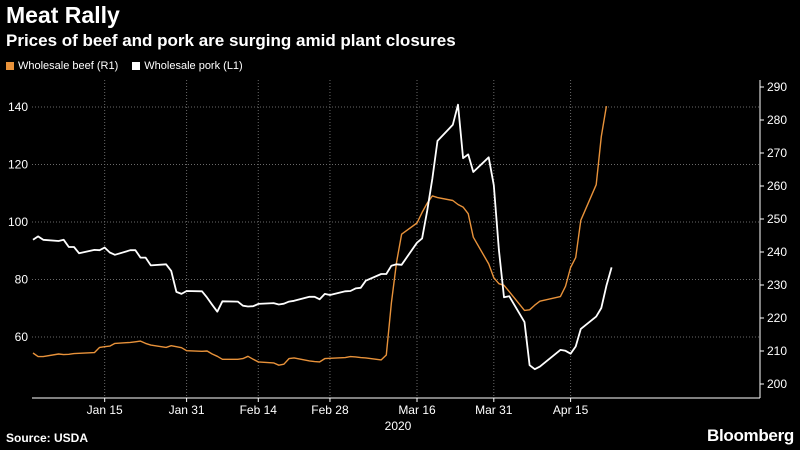  What do you see at coordinates (124, 66) in the screenshot?
I see `legend: Wholesale beef (R1) Wholesale pork (L1)` at bounding box center [124, 66].